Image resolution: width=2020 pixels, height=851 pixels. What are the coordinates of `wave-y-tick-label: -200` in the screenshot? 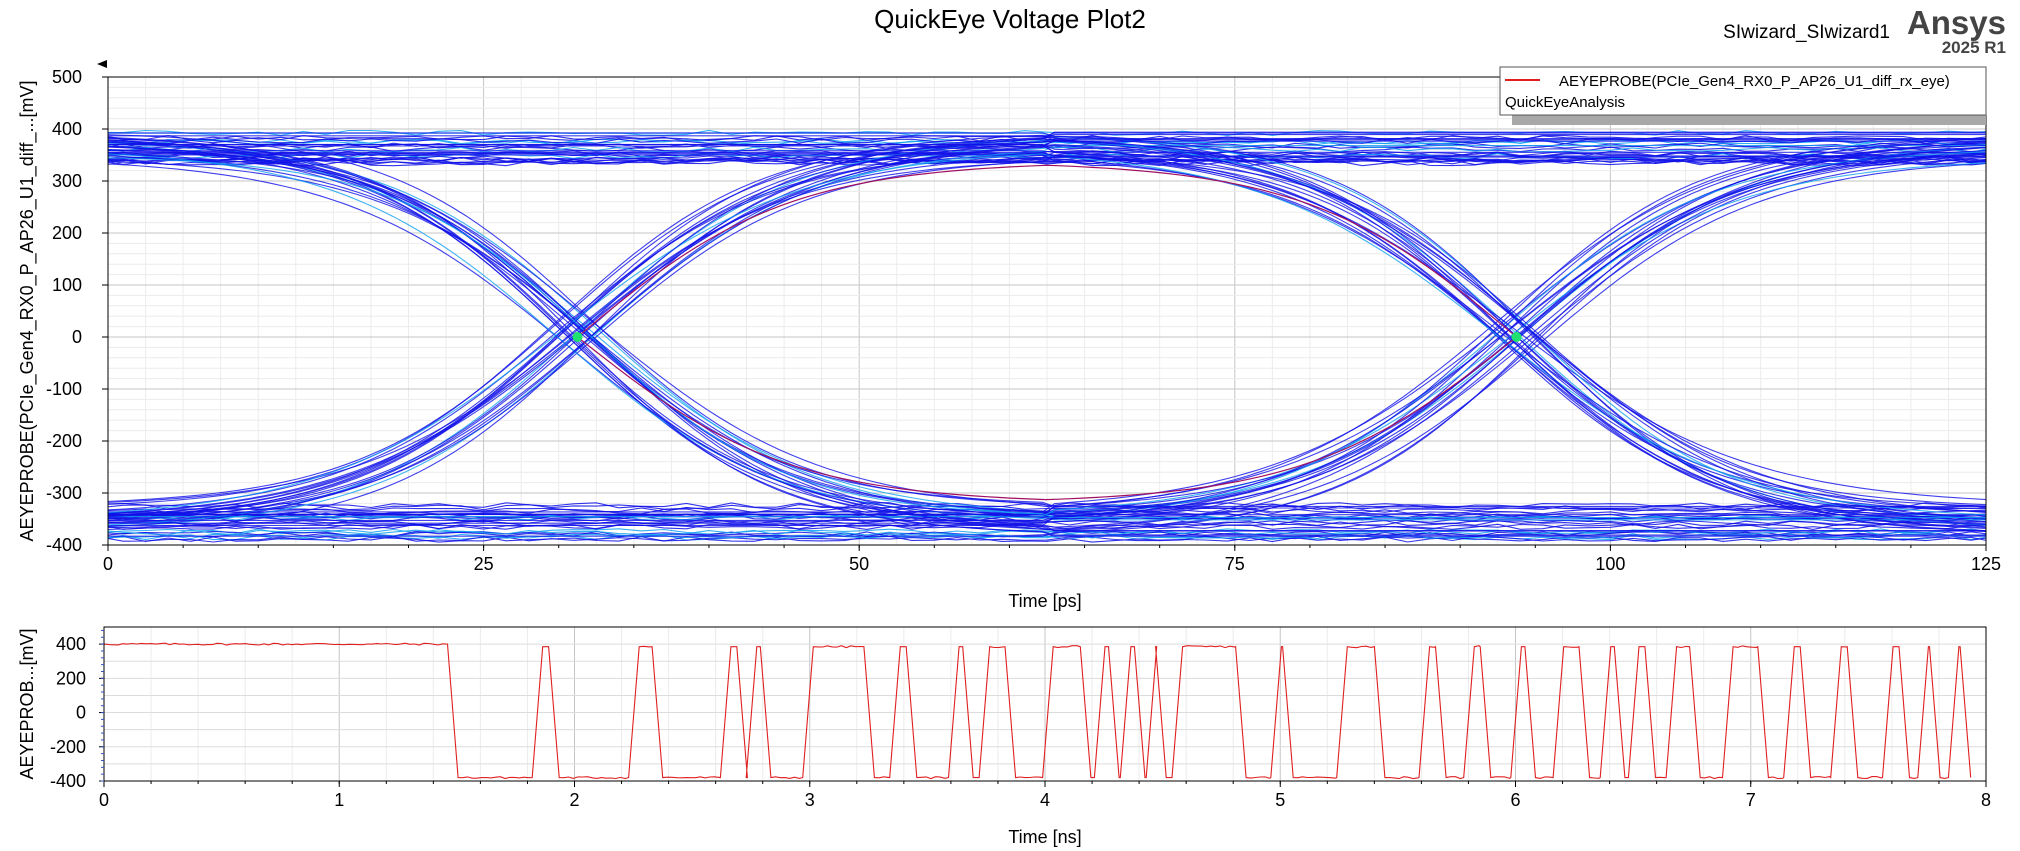 It's located at (68, 747).